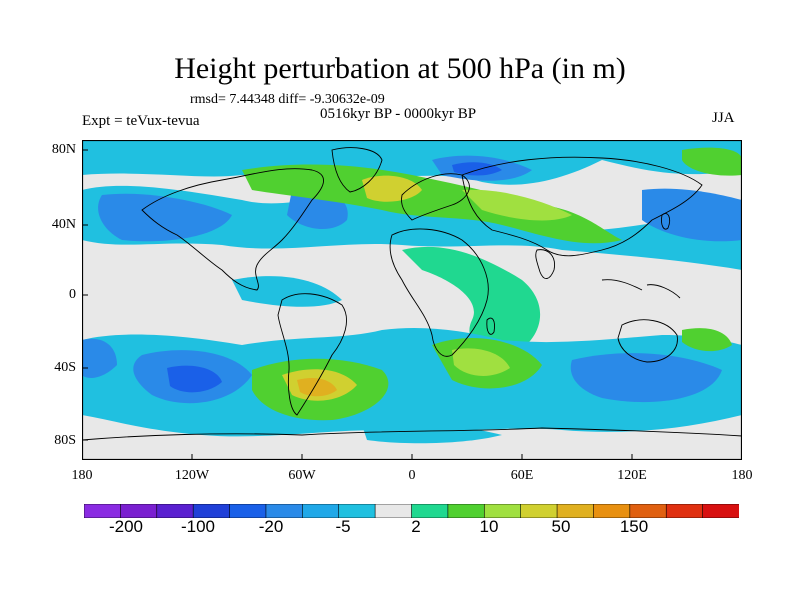 The image size is (800, 600). What do you see at coordinates (392, 188) in the screenshot?
I see `field-contour-yellow-north` at bounding box center [392, 188].